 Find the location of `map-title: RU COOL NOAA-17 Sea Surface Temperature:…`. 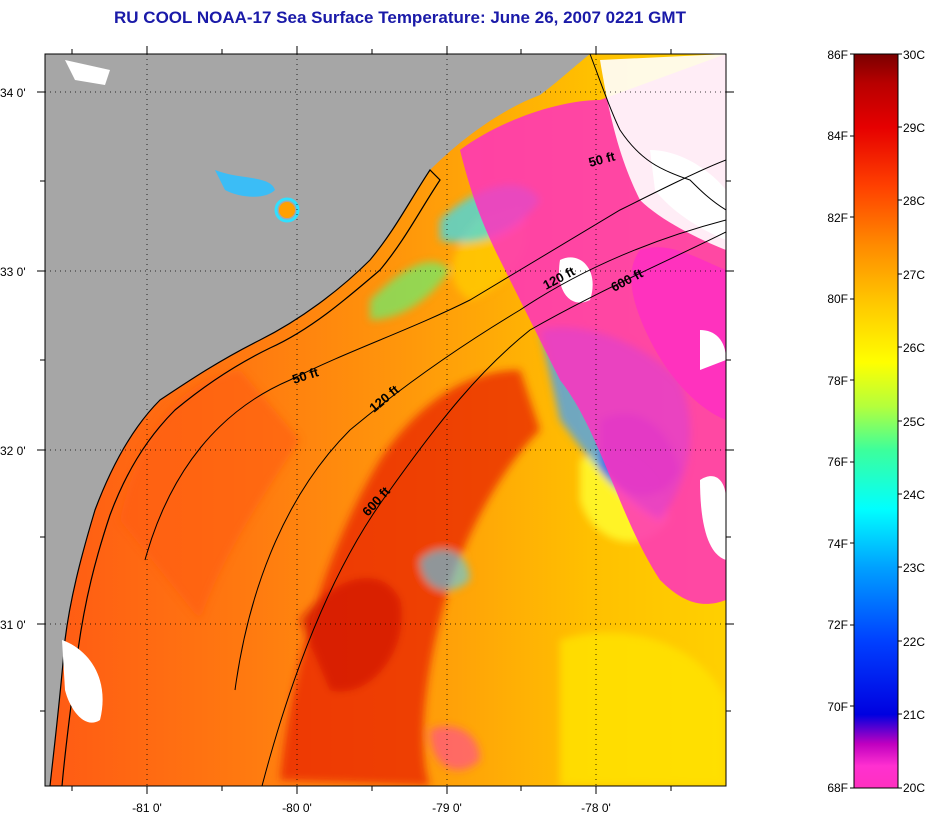

map-title: RU COOL NOAA-17 Sea Surface Temperature:… is located at coordinates (400, 17).